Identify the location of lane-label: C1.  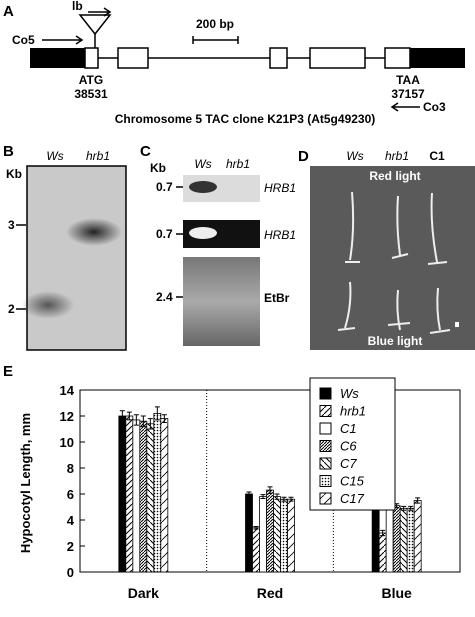
(437, 156).